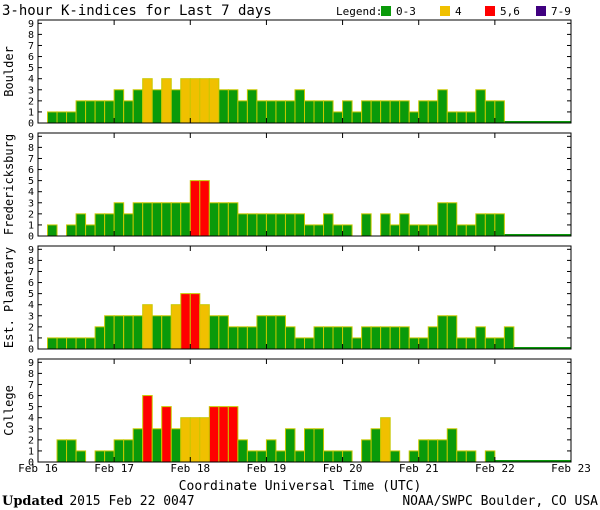 The image size is (600, 510). What do you see at coordinates (31, 192) in the screenshot?
I see `y-tick-label: 4` at bounding box center [31, 192].